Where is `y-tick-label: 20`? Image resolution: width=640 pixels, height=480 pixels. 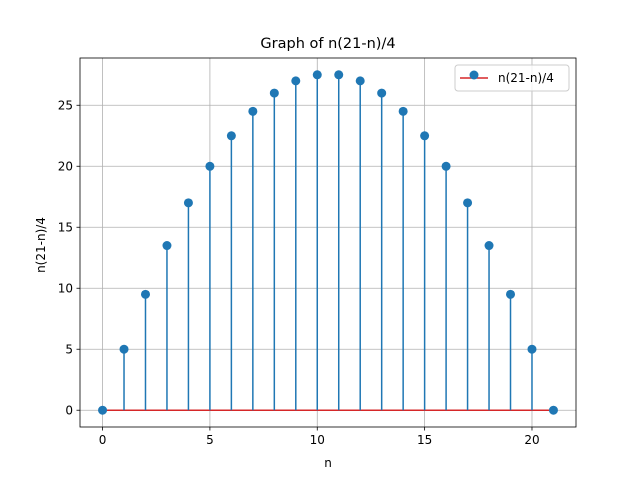 y-tick-label: 20 is located at coordinates (65, 166).